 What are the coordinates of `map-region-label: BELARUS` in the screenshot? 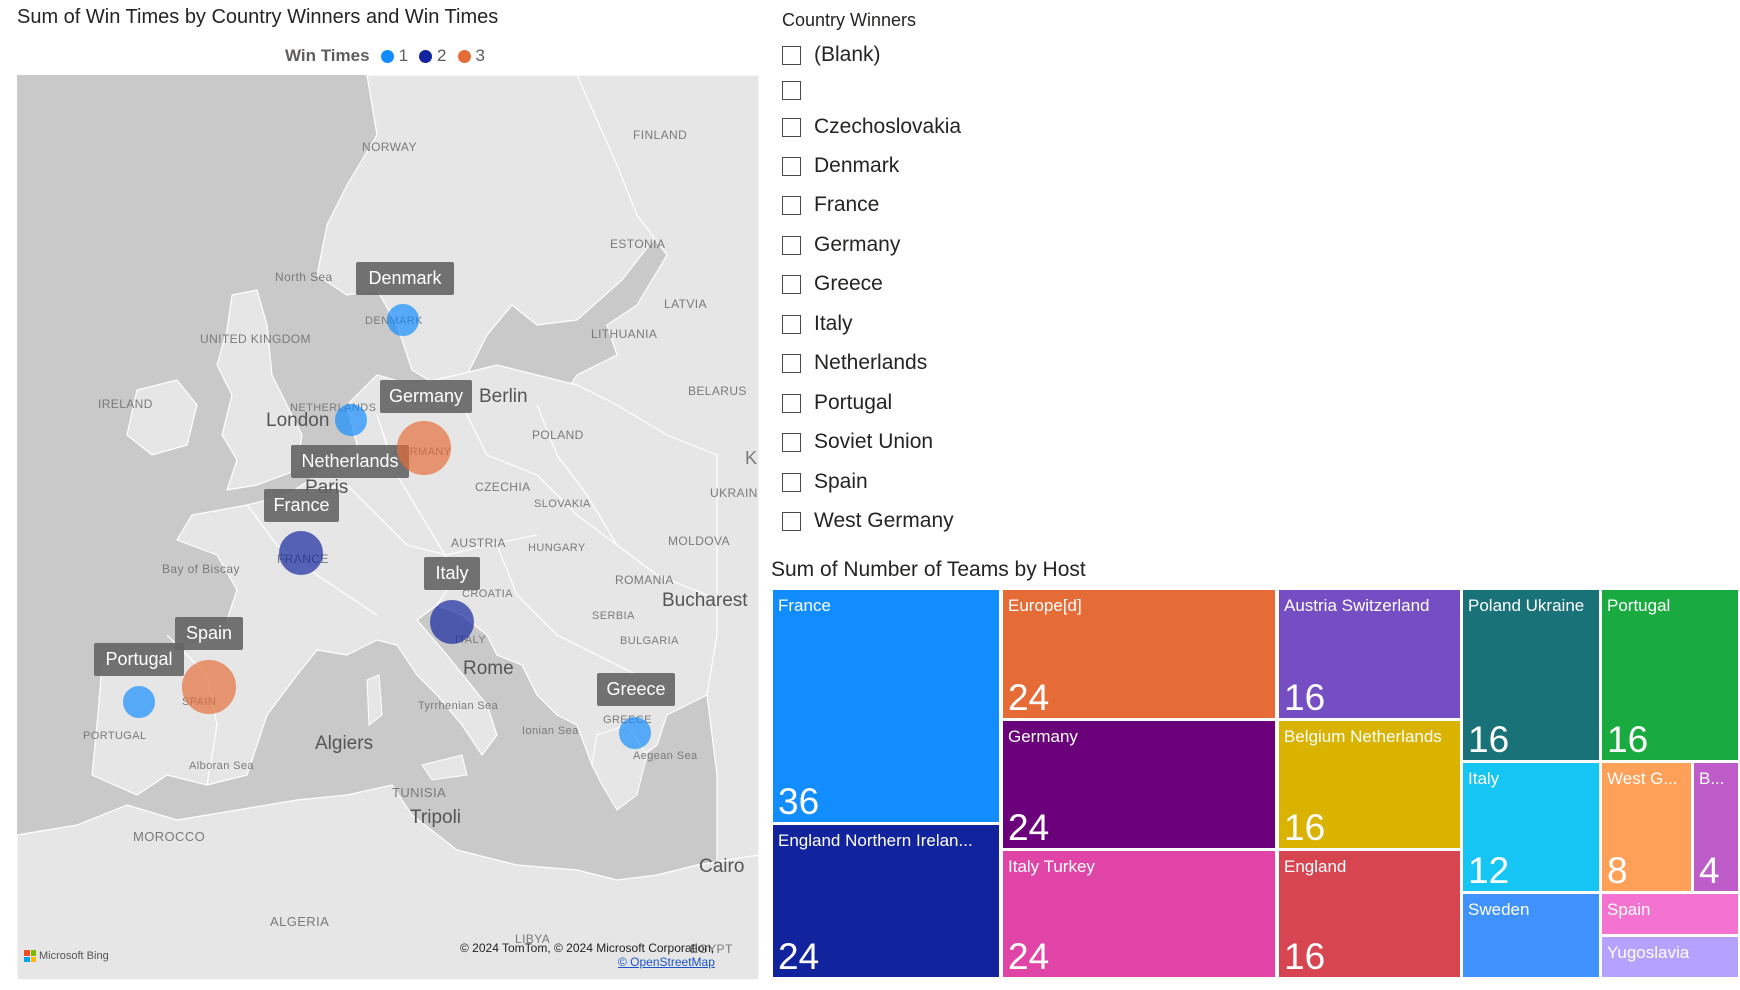 It's located at (717, 391).